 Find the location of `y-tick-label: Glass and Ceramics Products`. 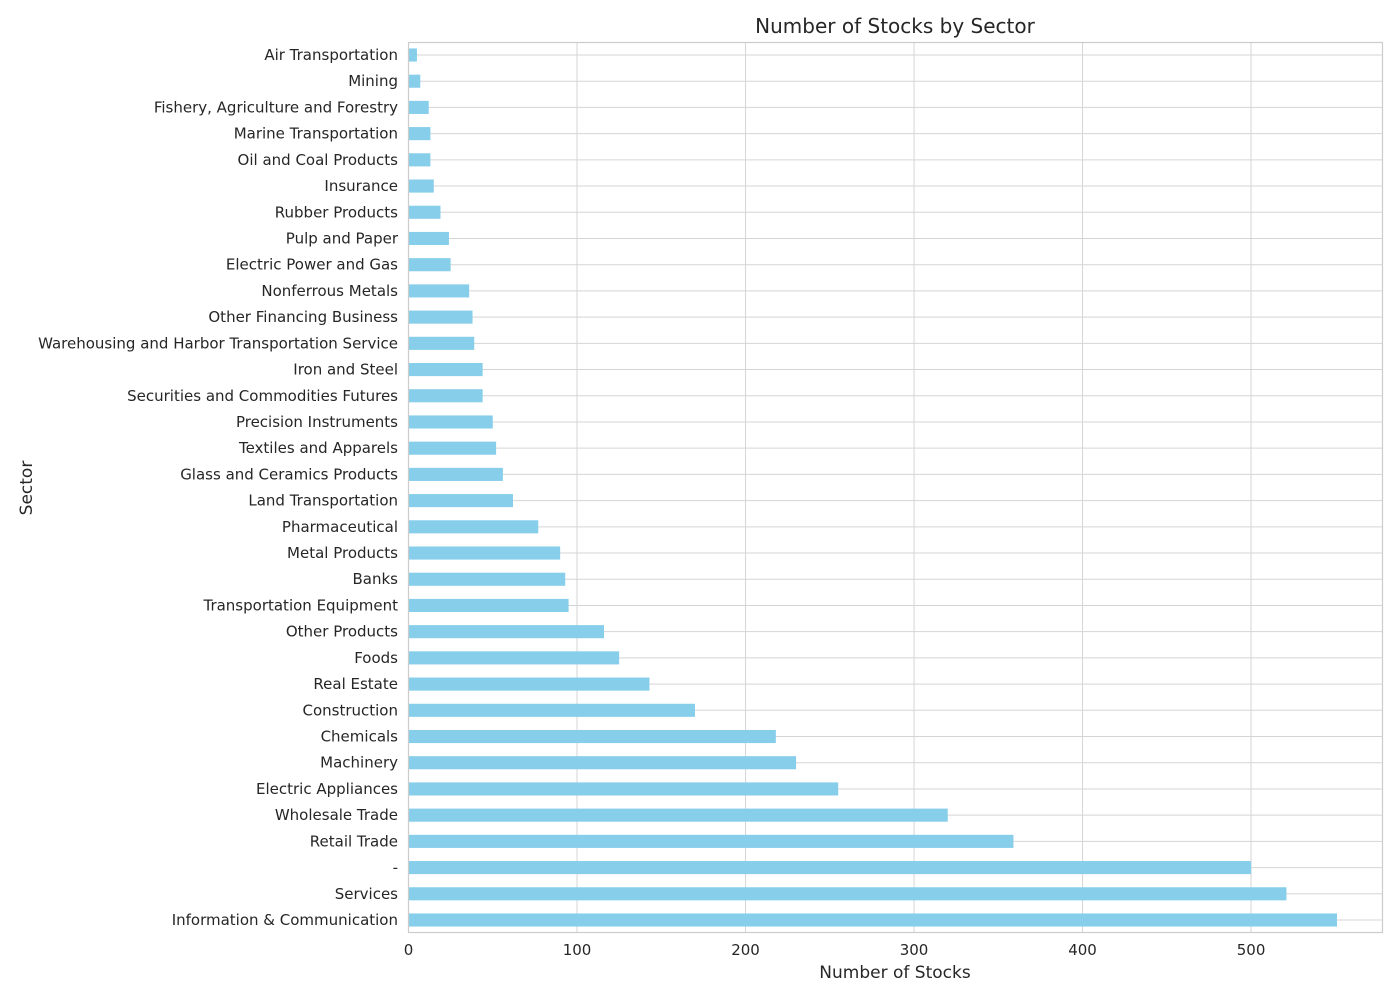

y-tick-label: Glass and Ceramics Products is located at coordinates (289, 474).